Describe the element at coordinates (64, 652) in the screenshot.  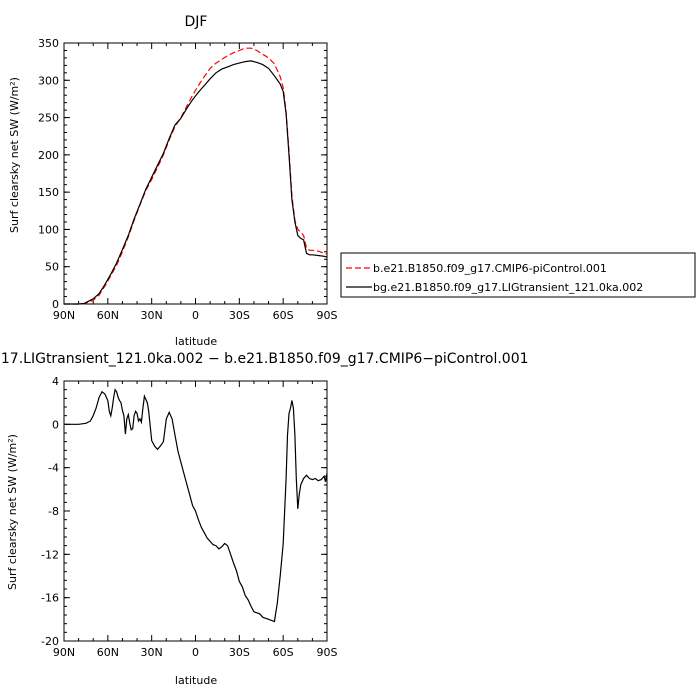
I see `bottom-xtick-label: 90N` at that location.